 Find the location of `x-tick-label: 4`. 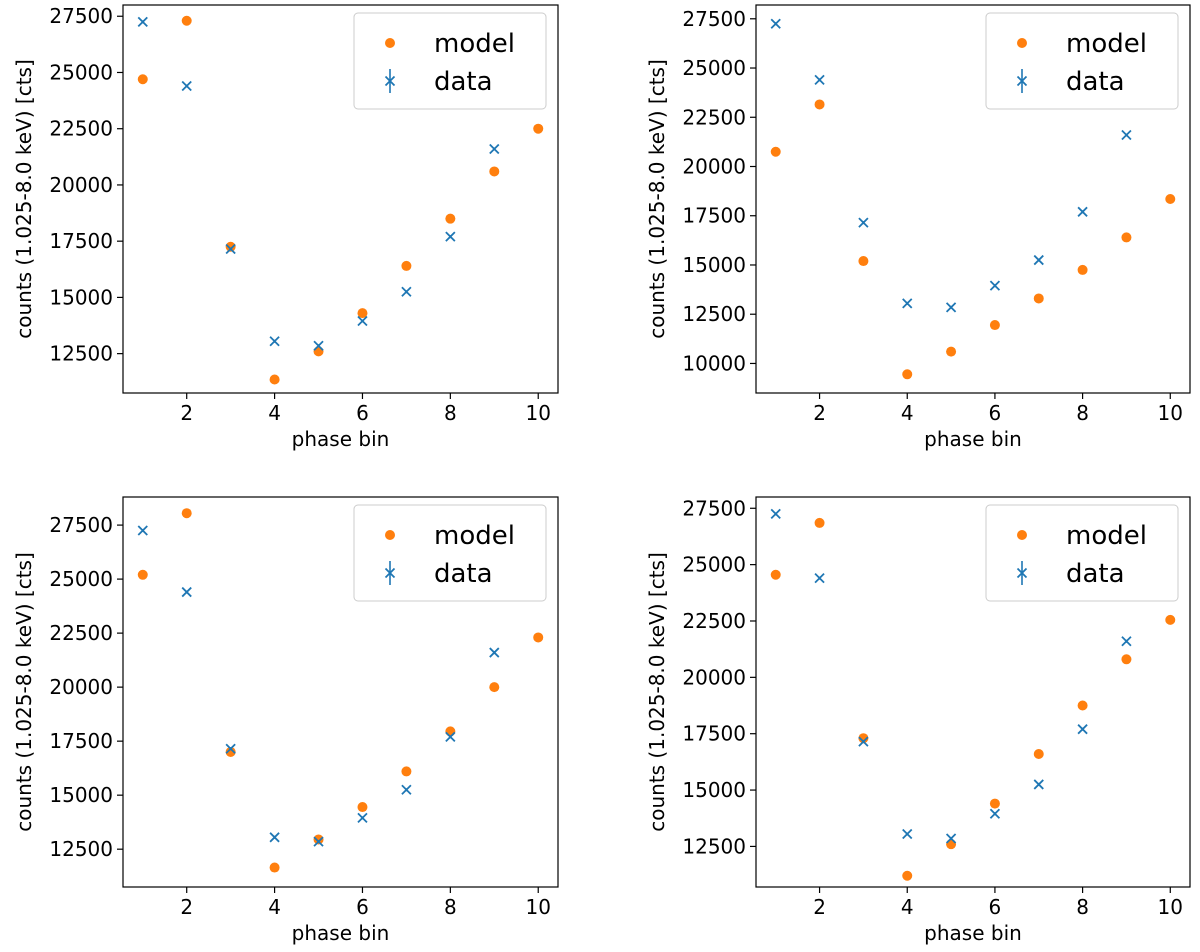

x-tick-label: 4 is located at coordinates (274, 413).